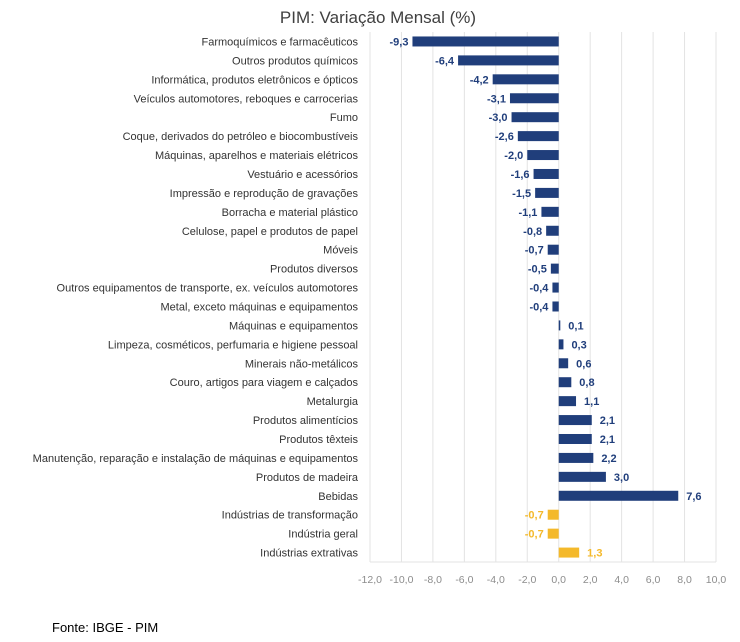 The height and width of the screenshot is (642, 740). I want to click on value-label: -9,3, so click(398, 42).